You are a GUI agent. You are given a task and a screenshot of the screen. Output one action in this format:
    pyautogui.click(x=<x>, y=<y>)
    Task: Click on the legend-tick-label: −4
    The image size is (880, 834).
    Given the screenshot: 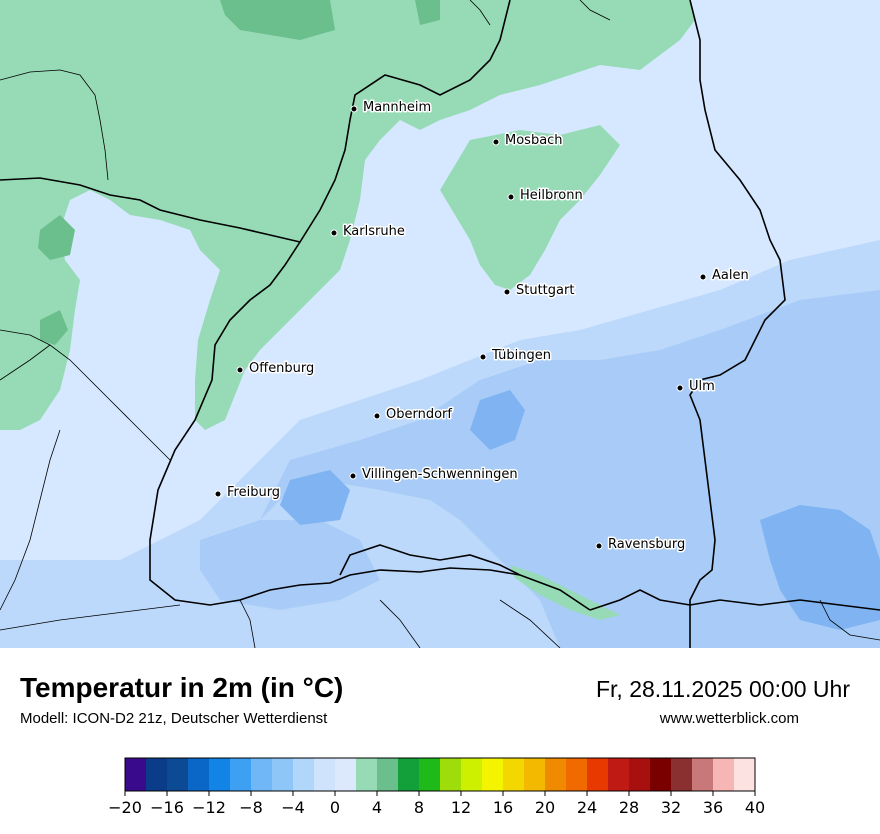 What is the action you would take?
    pyautogui.click(x=293, y=807)
    